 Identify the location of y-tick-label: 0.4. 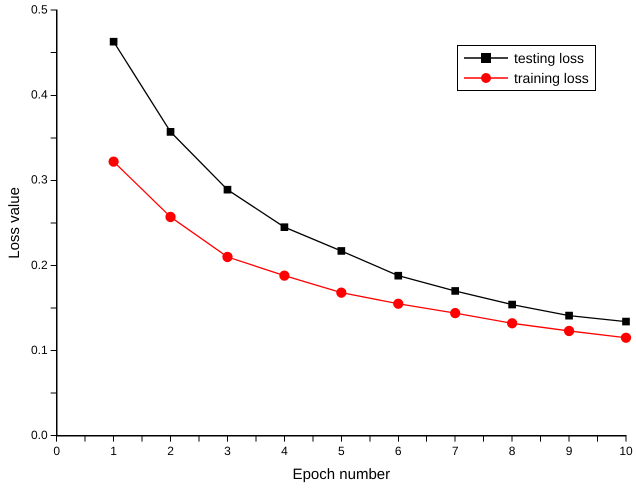
(39, 95).